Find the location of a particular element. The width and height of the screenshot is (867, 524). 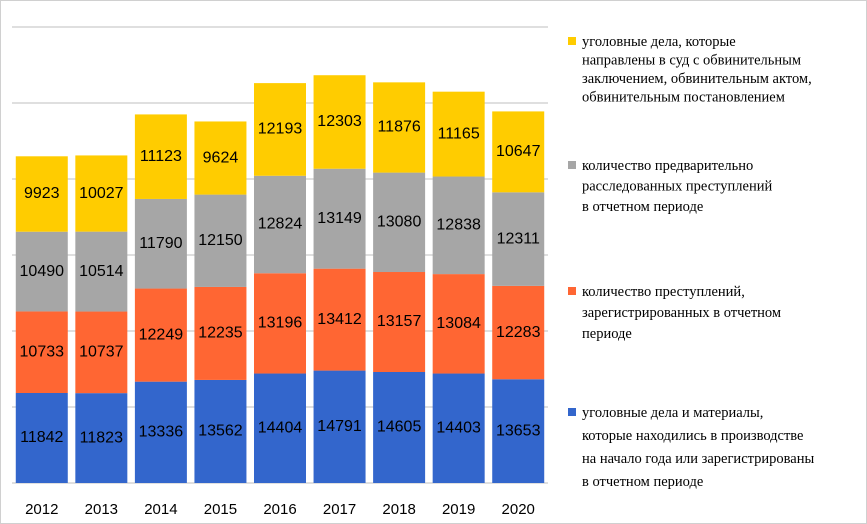

data-label: 11823 is located at coordinates (101, 437).